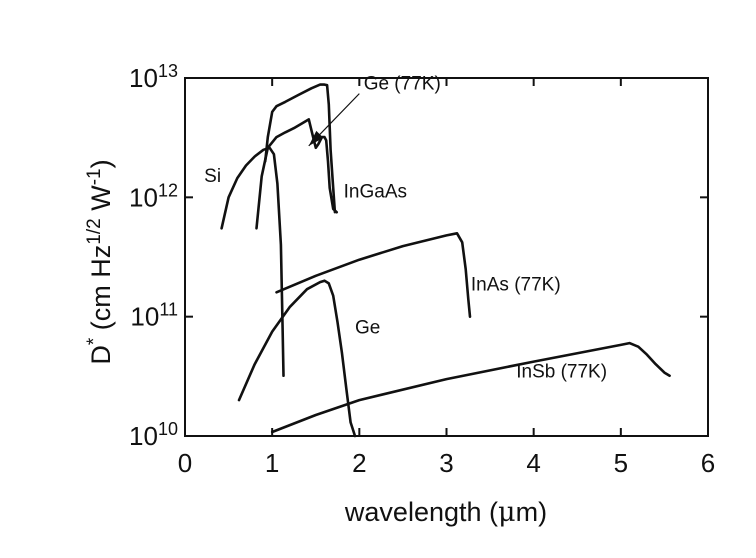 This screenshot has width=756, height=558. I want to click on annotation-arrow-head, so click(316, 138).